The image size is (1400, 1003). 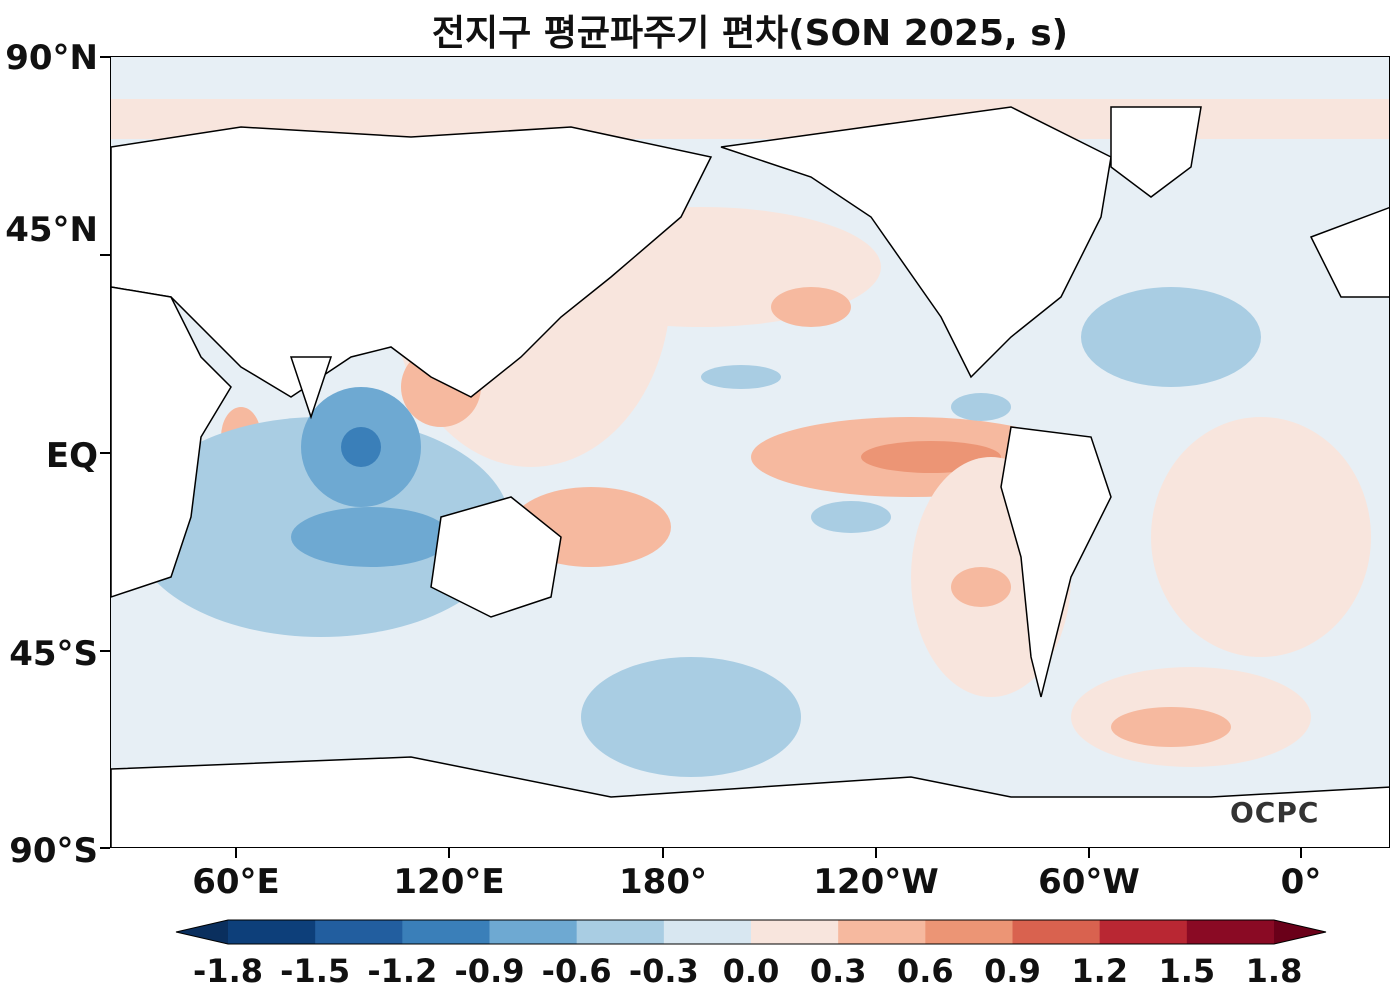 I want to click on colorbar-tick-label: 1.8, so click(x=1274, y=971).